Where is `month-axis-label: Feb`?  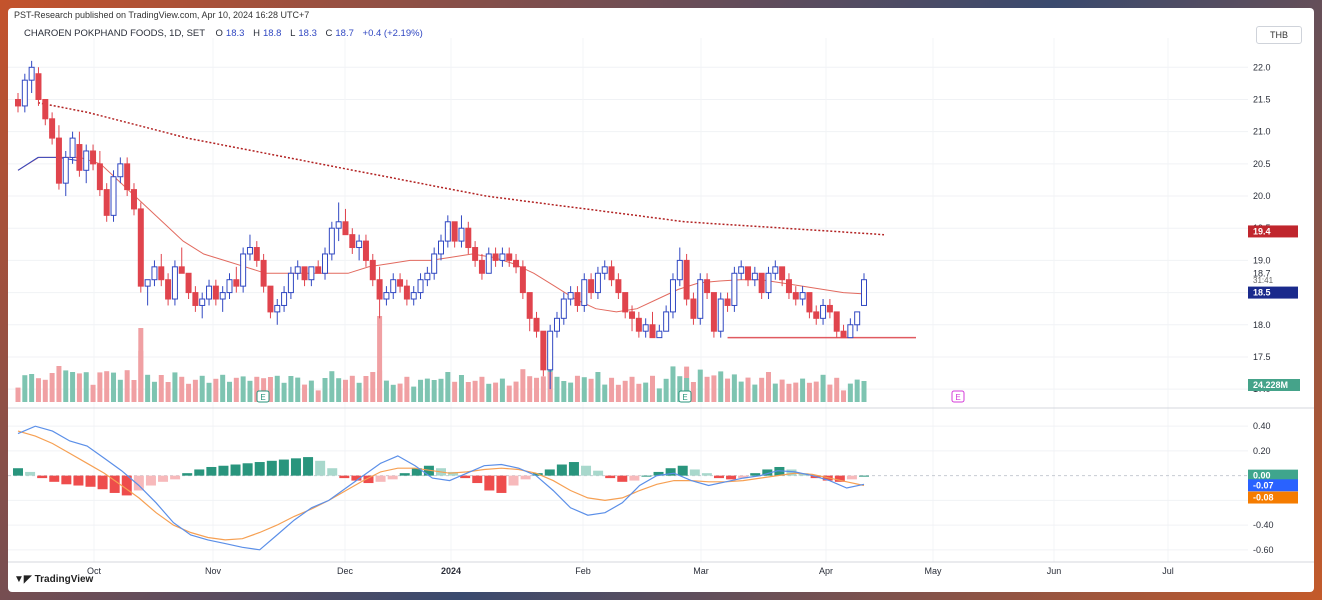
month-axis-label: Feb is located at coordinates (583, 571).